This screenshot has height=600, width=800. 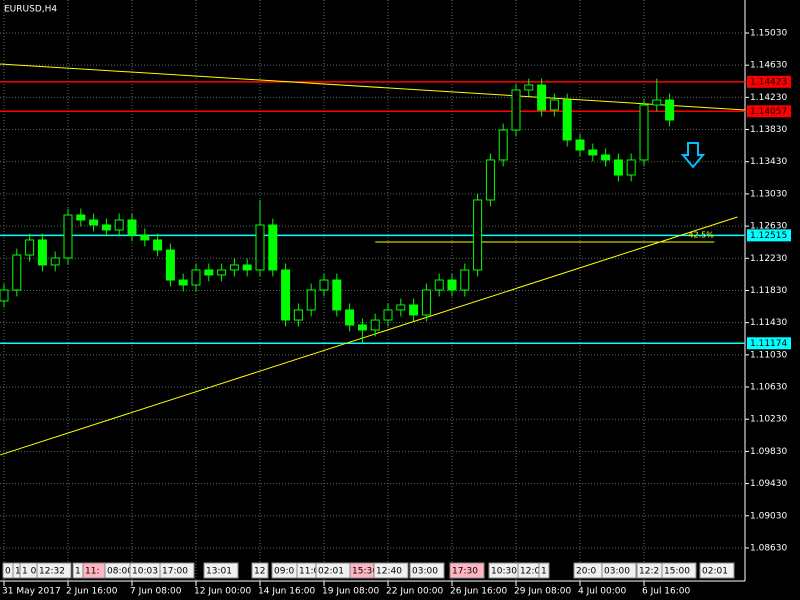 I want to click on time-box-label: 15:30, so click(x=365, y=572).